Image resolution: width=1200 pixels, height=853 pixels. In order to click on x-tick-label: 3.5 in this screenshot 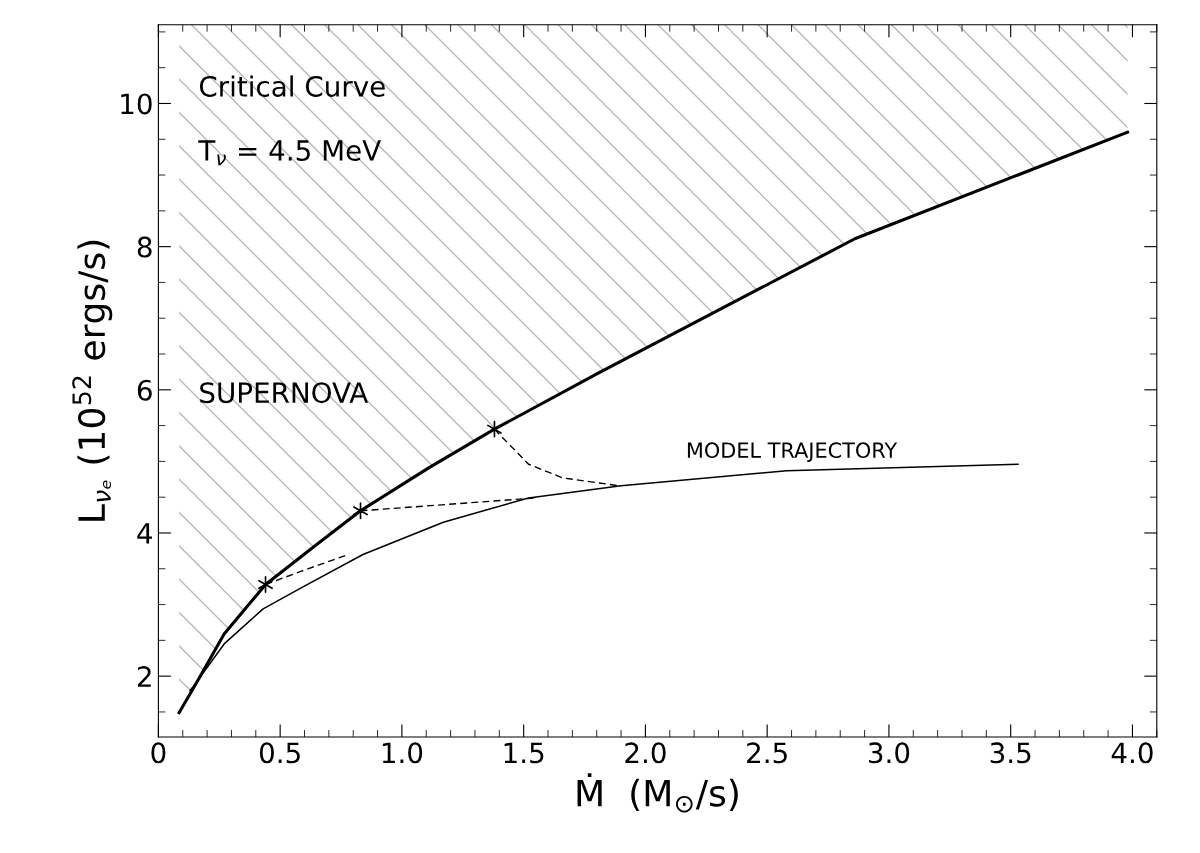, I will do `click(1010, 753)`.